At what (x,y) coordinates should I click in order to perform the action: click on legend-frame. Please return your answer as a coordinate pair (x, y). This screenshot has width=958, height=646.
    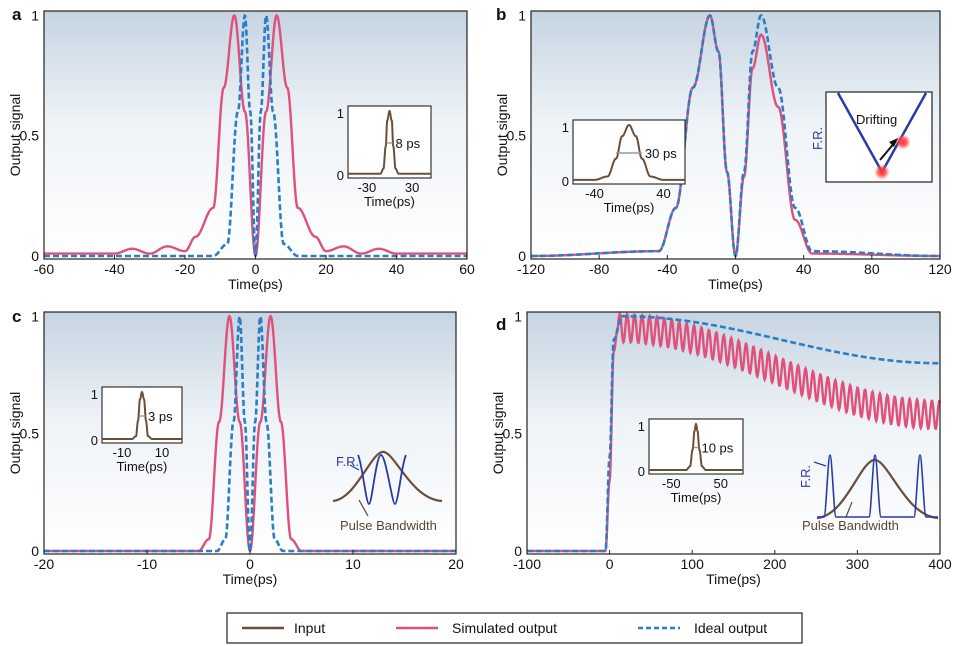
    Looking at the image, I should click on (514, 628).